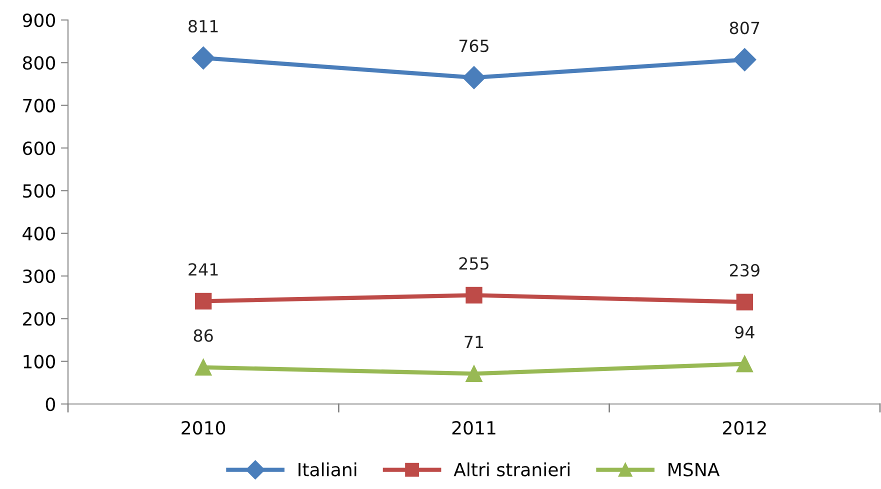 The image size is (881, 489). I want to click on y-tick-label: 600, so click(38, 148).